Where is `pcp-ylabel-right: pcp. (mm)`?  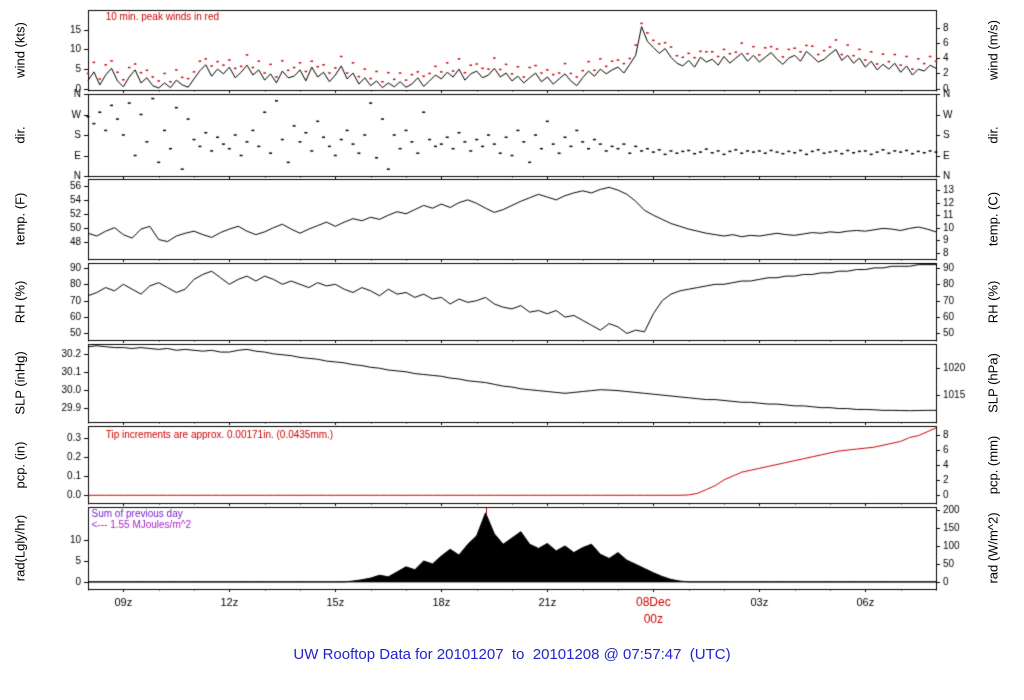 pcp-ylabel-right: pcp. (mm) is located at coordinates (993, 464).